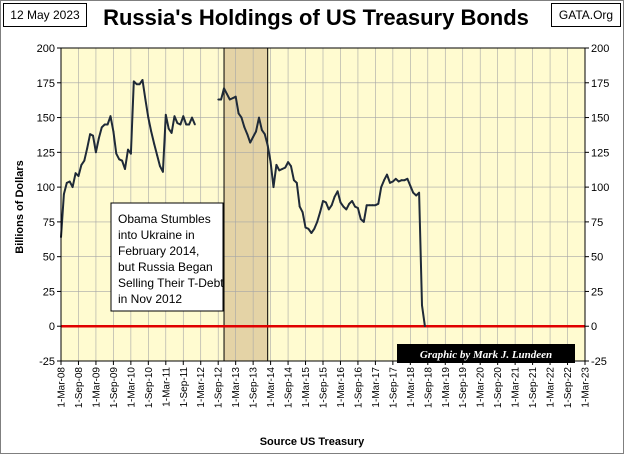  Describe the element at coordinates (289, 388) in the screenshot. I see `x-tick-label: 1-Sep-14` at that location.